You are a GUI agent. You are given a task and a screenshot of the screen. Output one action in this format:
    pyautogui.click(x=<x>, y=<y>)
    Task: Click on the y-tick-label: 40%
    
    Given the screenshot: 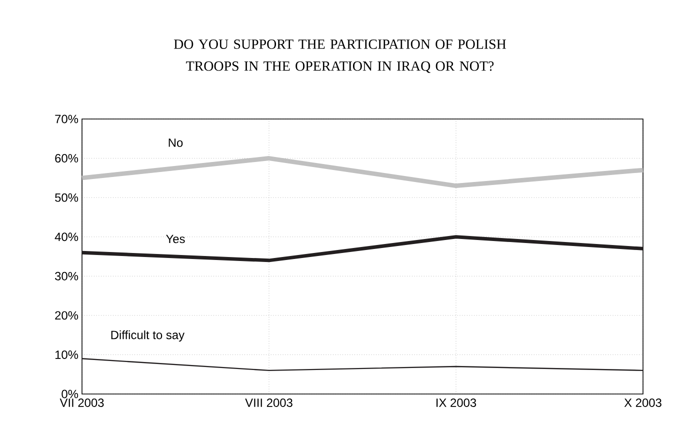 What is the action you would take?
    pyautogui.click(x=66, y=237)
    